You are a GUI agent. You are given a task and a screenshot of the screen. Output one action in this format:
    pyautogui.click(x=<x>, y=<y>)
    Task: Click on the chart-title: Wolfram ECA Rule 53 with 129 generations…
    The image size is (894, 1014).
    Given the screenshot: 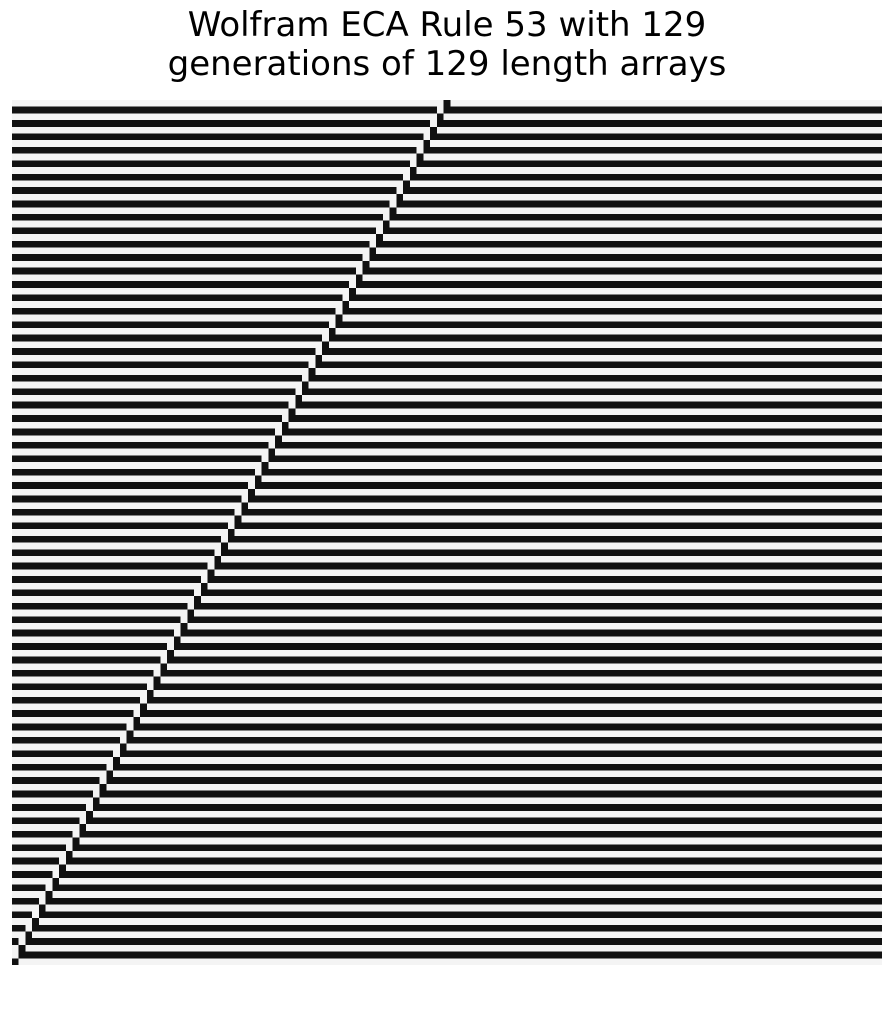 What is the action you would take?
    pyautogui.click(x=447, y=45)
    